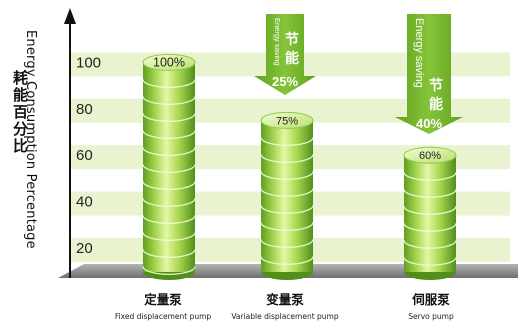 This screenshot has width=518, height=325. I want to click on saving-label-pct: 25%, so click(285, 81).